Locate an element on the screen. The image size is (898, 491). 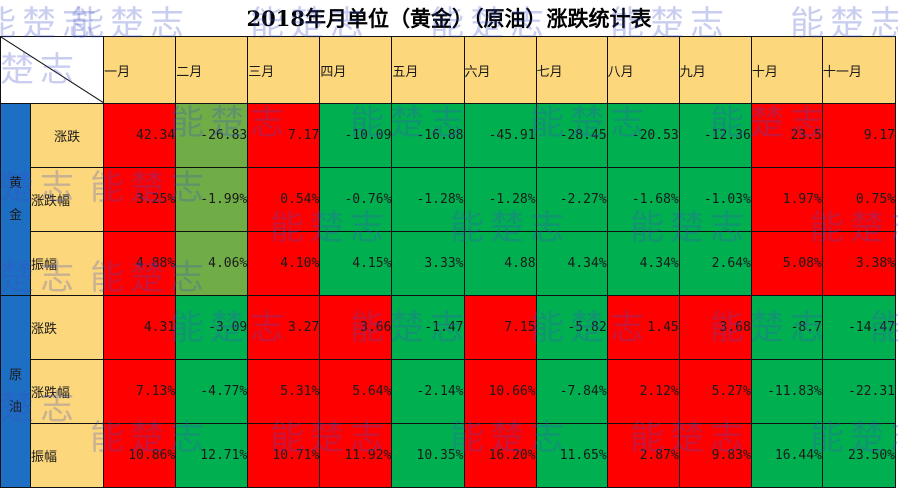
value-cell: 7.13% is located at coordinates (140, 391).